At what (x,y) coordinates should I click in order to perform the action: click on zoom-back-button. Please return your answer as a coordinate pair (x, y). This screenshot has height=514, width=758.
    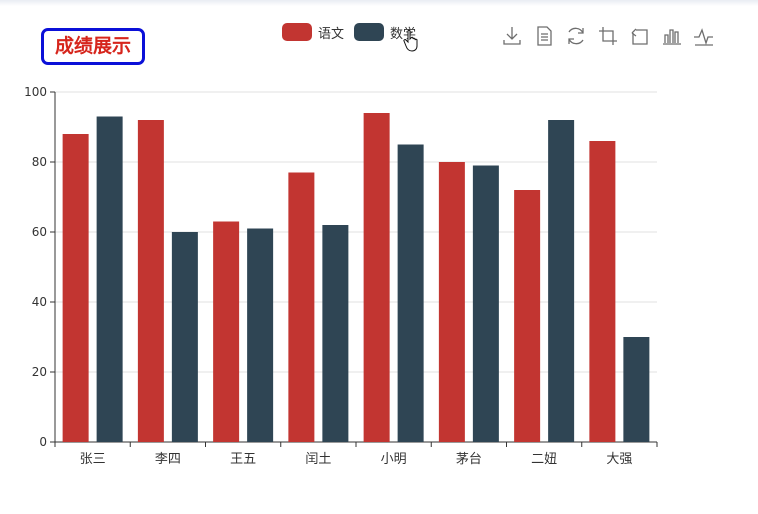
    Looking at the image, I should click on (640, 36).